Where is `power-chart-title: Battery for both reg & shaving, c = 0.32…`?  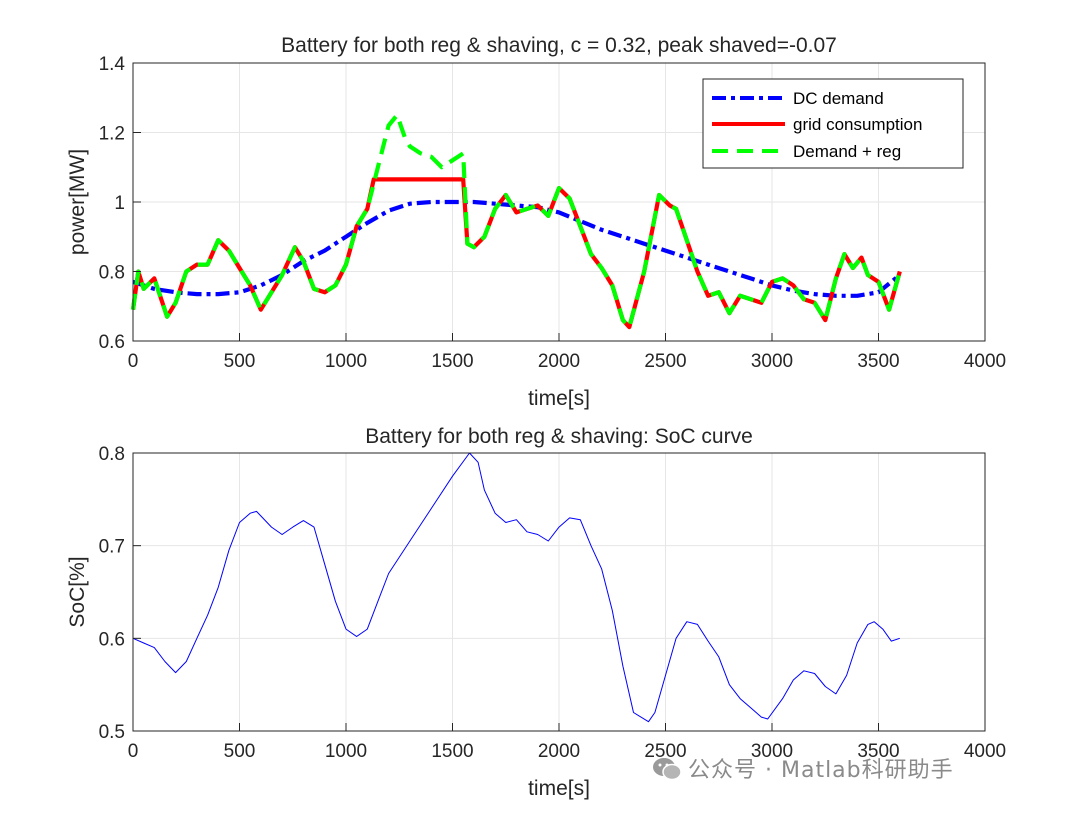
power-chart-title: Battery for both reg & shaving, c = 0.32… is located at coordinates (559, 45).